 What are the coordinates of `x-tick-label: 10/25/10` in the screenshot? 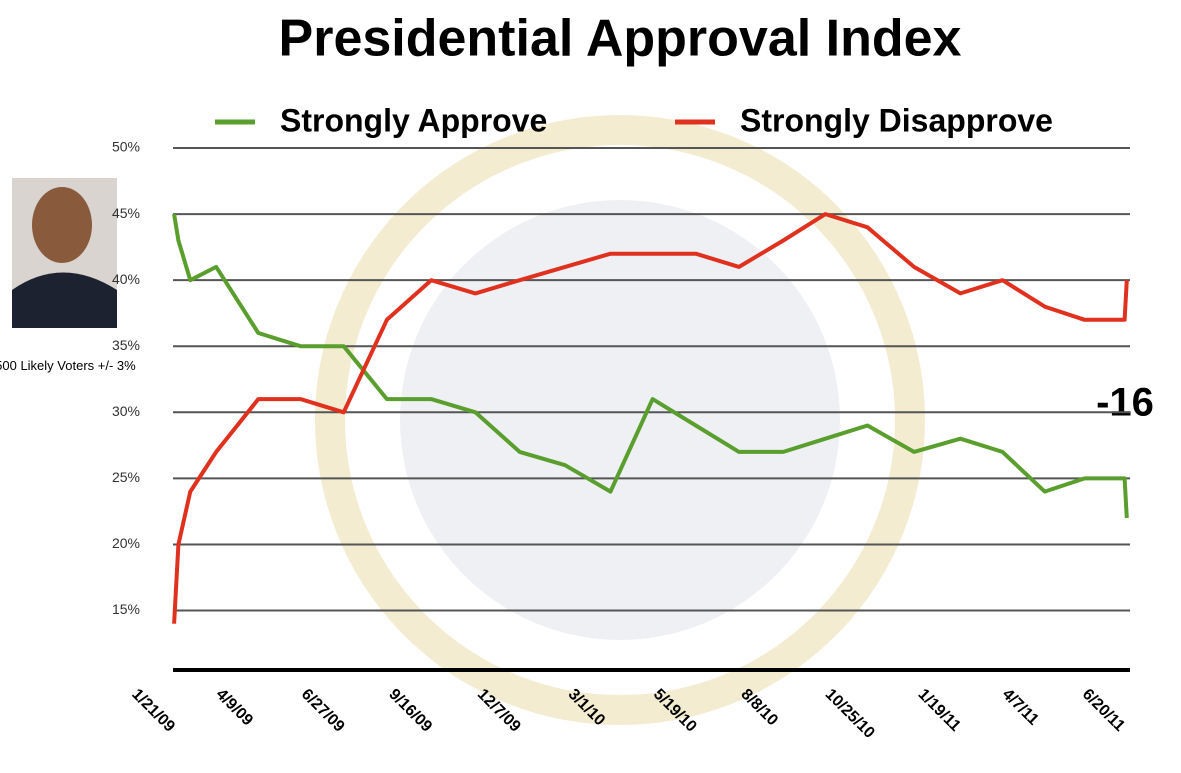 It's located at (850, 714).